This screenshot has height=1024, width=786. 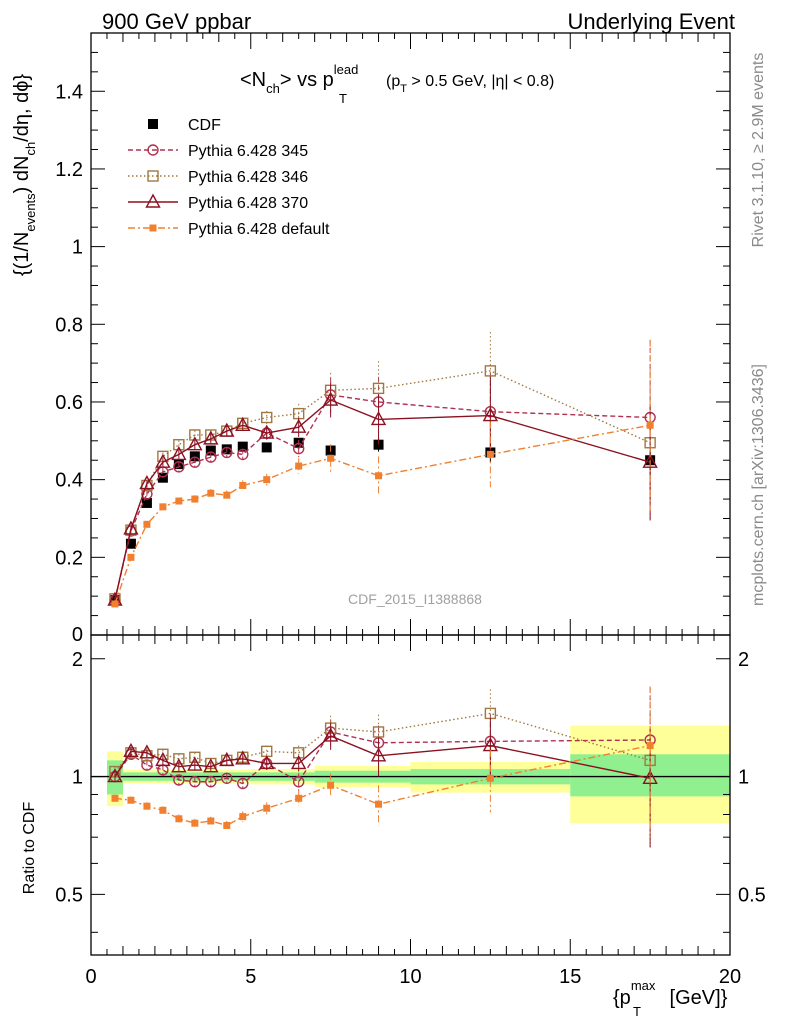 I want to click on y-tick-label: 1, so click(x=77, y=248).